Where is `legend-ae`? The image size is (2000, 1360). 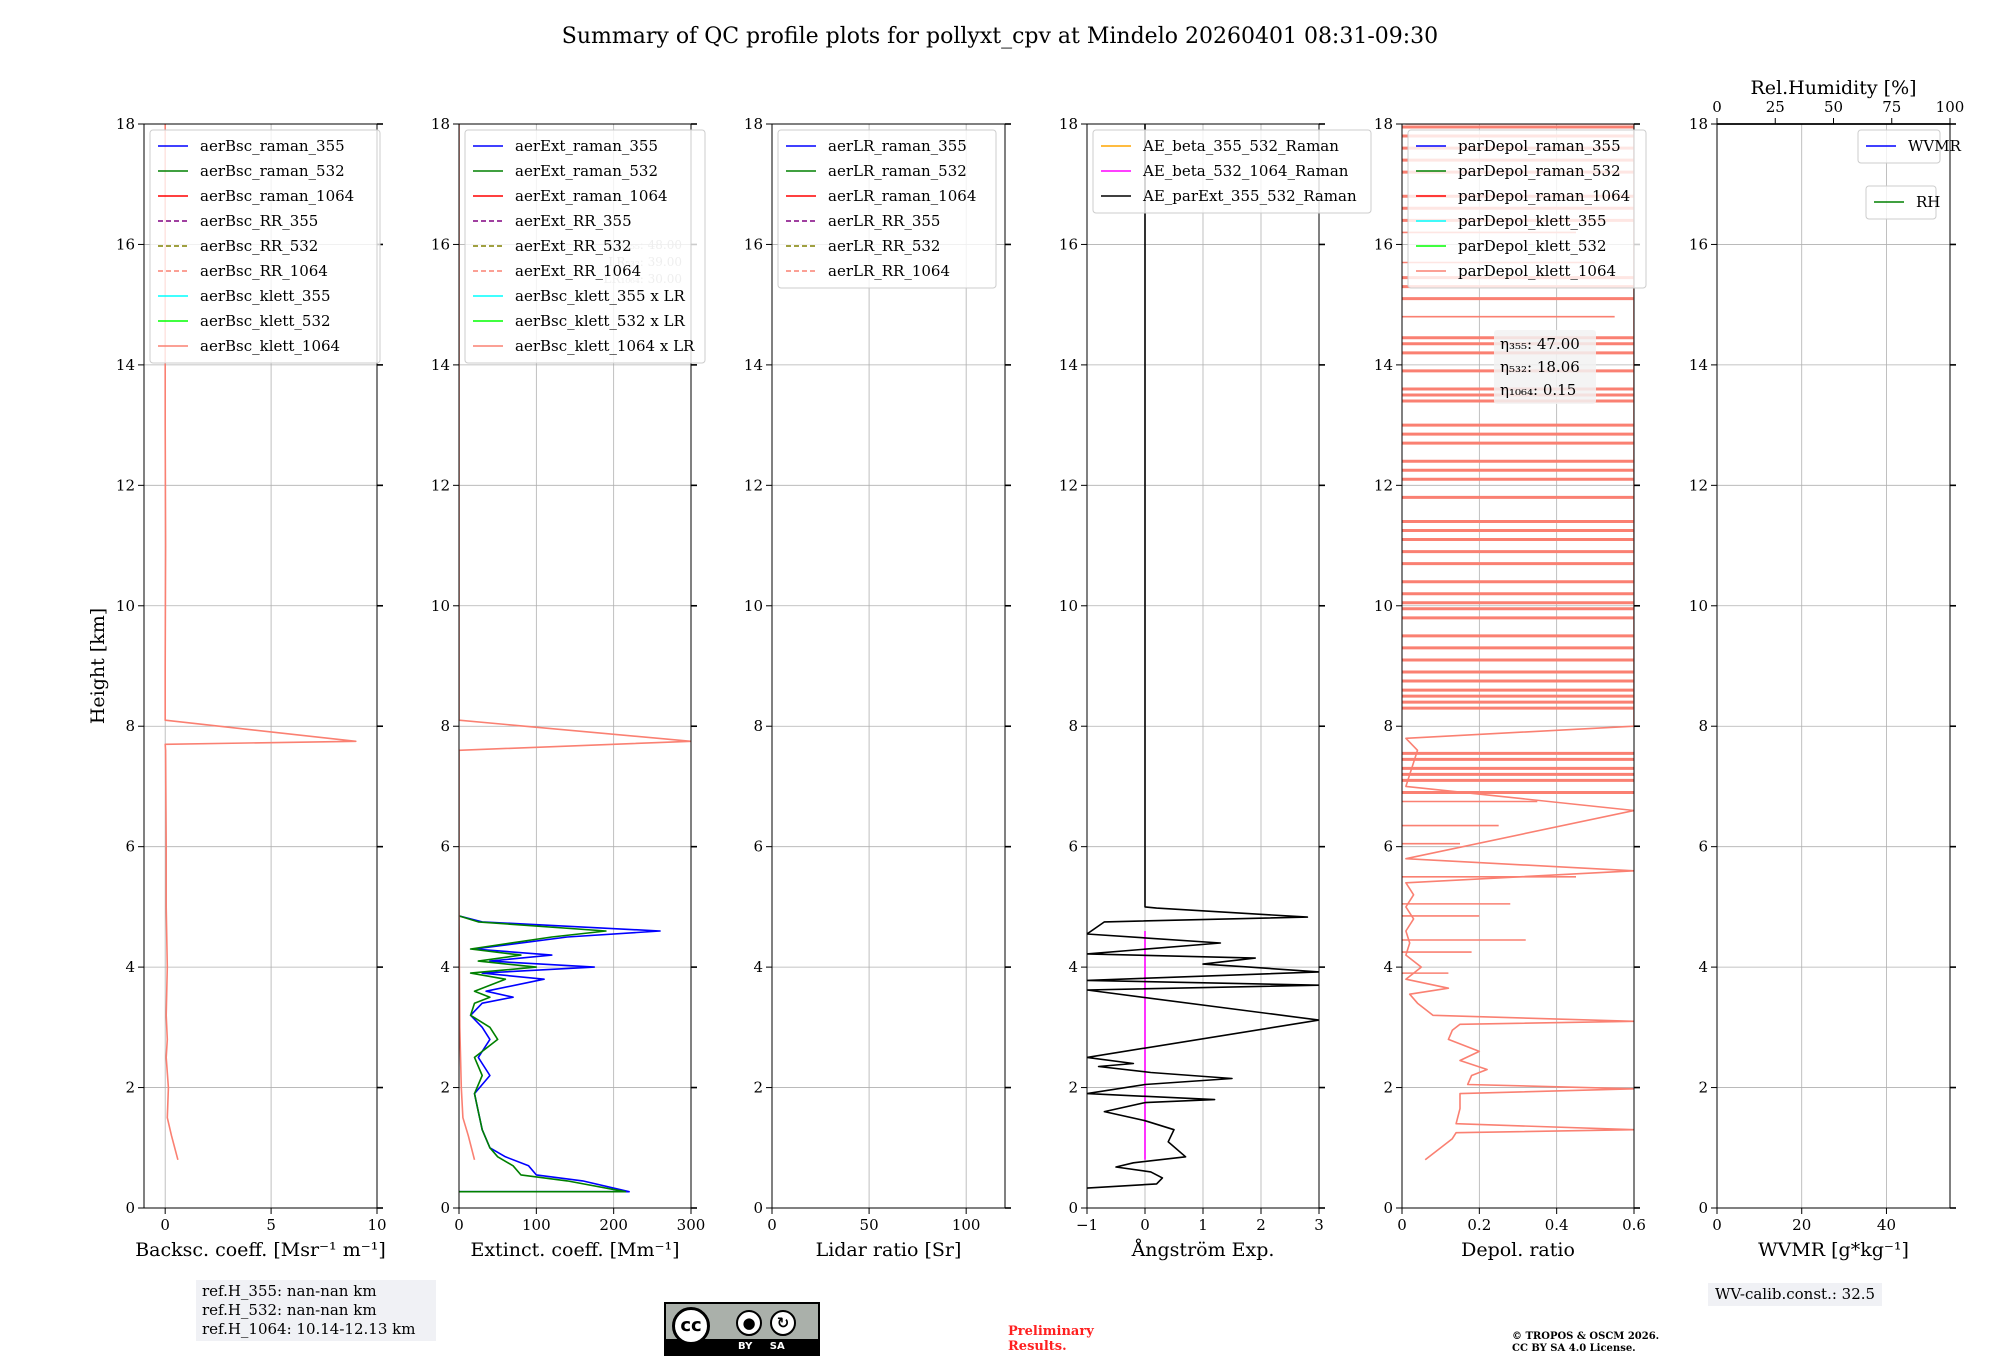
legend-ae is located at coordinates (1232, 171).